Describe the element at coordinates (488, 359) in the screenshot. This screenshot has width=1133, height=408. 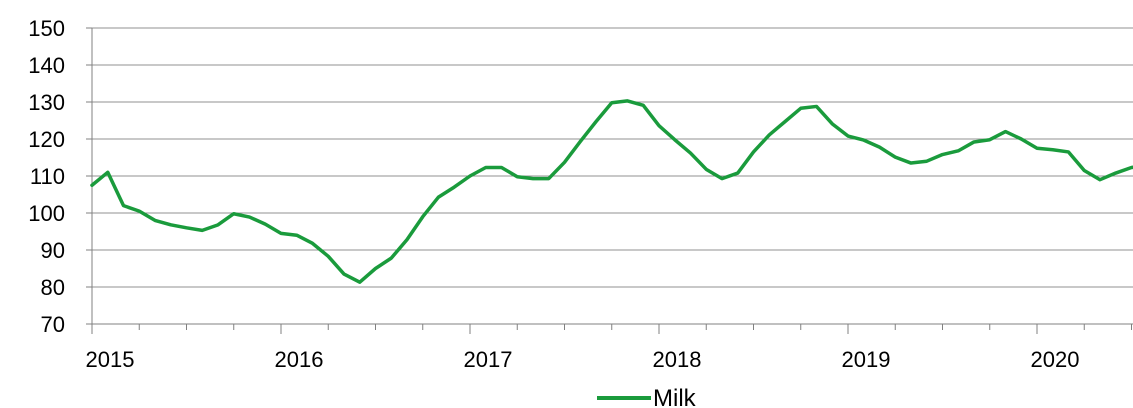
I see `x-tick-label-2017: 2017` at that location.